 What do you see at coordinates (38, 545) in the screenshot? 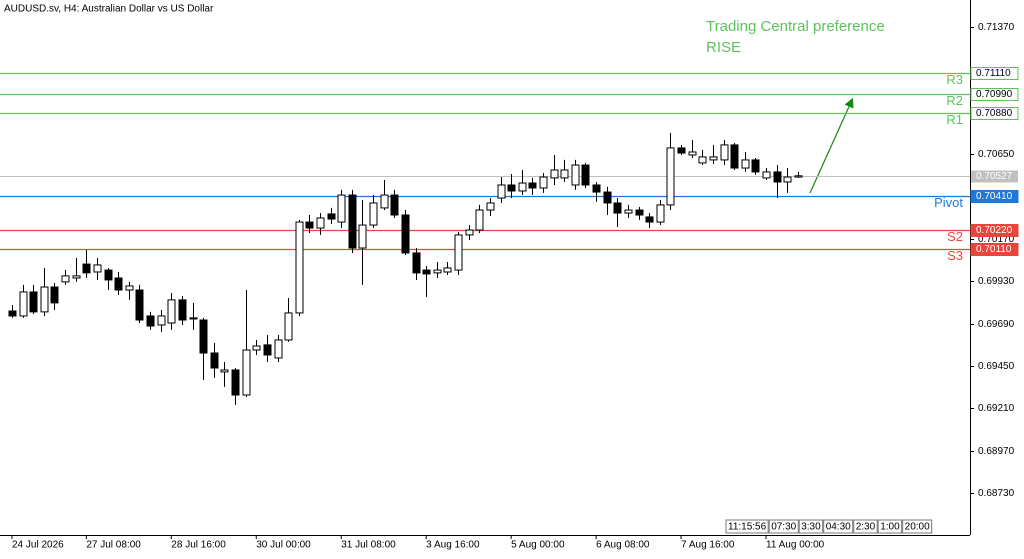
I see `x-tick-label: 24 Jul 2026` at bounding box center [38, 545].